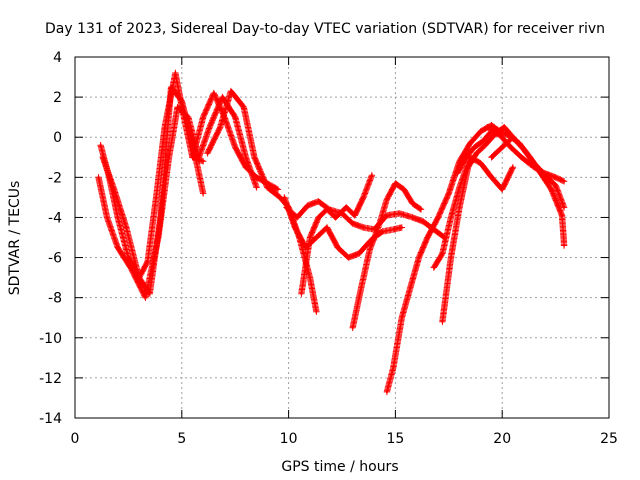 This screenshot has height=480, width=640. Describe the element at coordinates (55, 259) in the screenshot. I see `y-tick-label: -6` at that location.